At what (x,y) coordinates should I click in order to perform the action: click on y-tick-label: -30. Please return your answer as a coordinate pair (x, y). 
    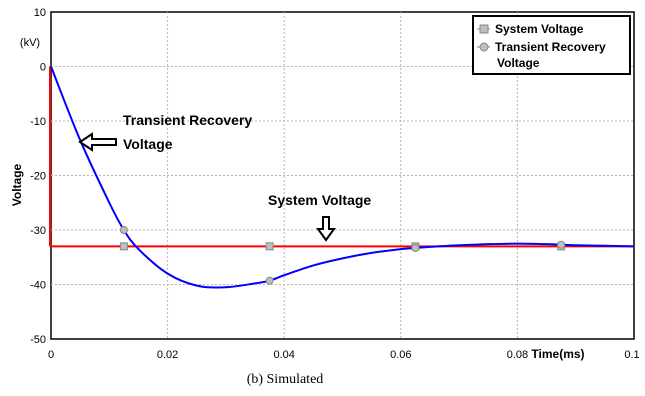
    Looking at the image, I should click on (38, 231).